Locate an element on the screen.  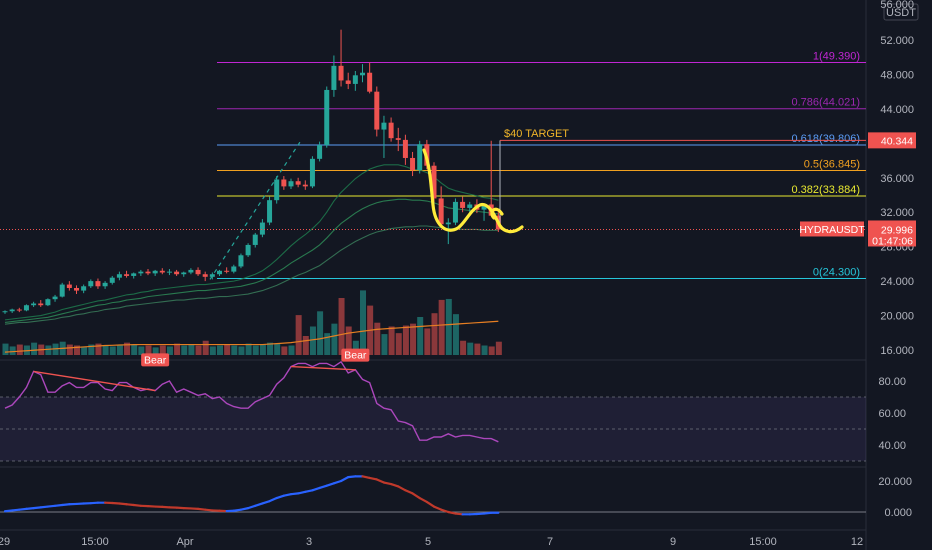
rsi-pane is located at coordinates (433, 429).